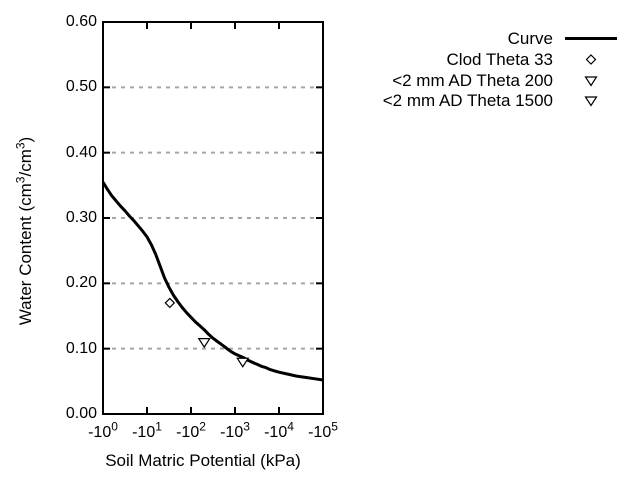 This screenshot has width=640, height=480. I want to click on x-tick-label-10e1: -101, so click(147, 431).